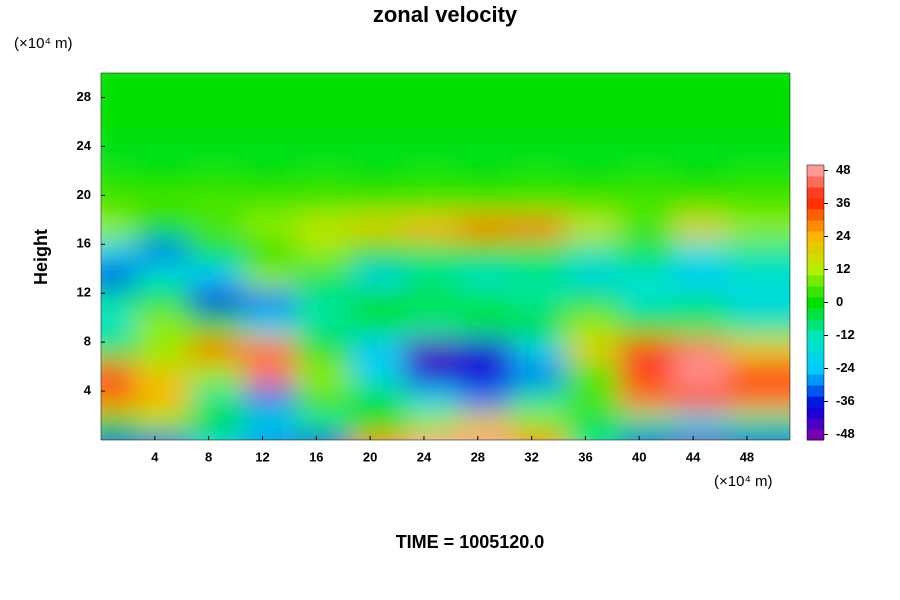 The width and height of the screenshot is (900, 600). Describe the element at coordinates (84, 145) in the screenshot. I see `y-tick-label: 24` at that location.